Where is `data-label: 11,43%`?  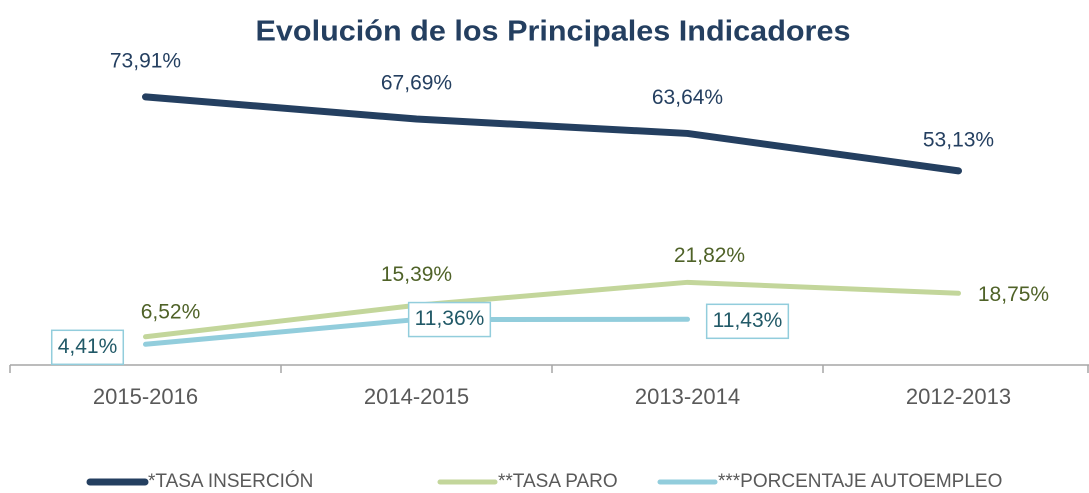 data-label: 11,43% is located at coordinates (748, 320).